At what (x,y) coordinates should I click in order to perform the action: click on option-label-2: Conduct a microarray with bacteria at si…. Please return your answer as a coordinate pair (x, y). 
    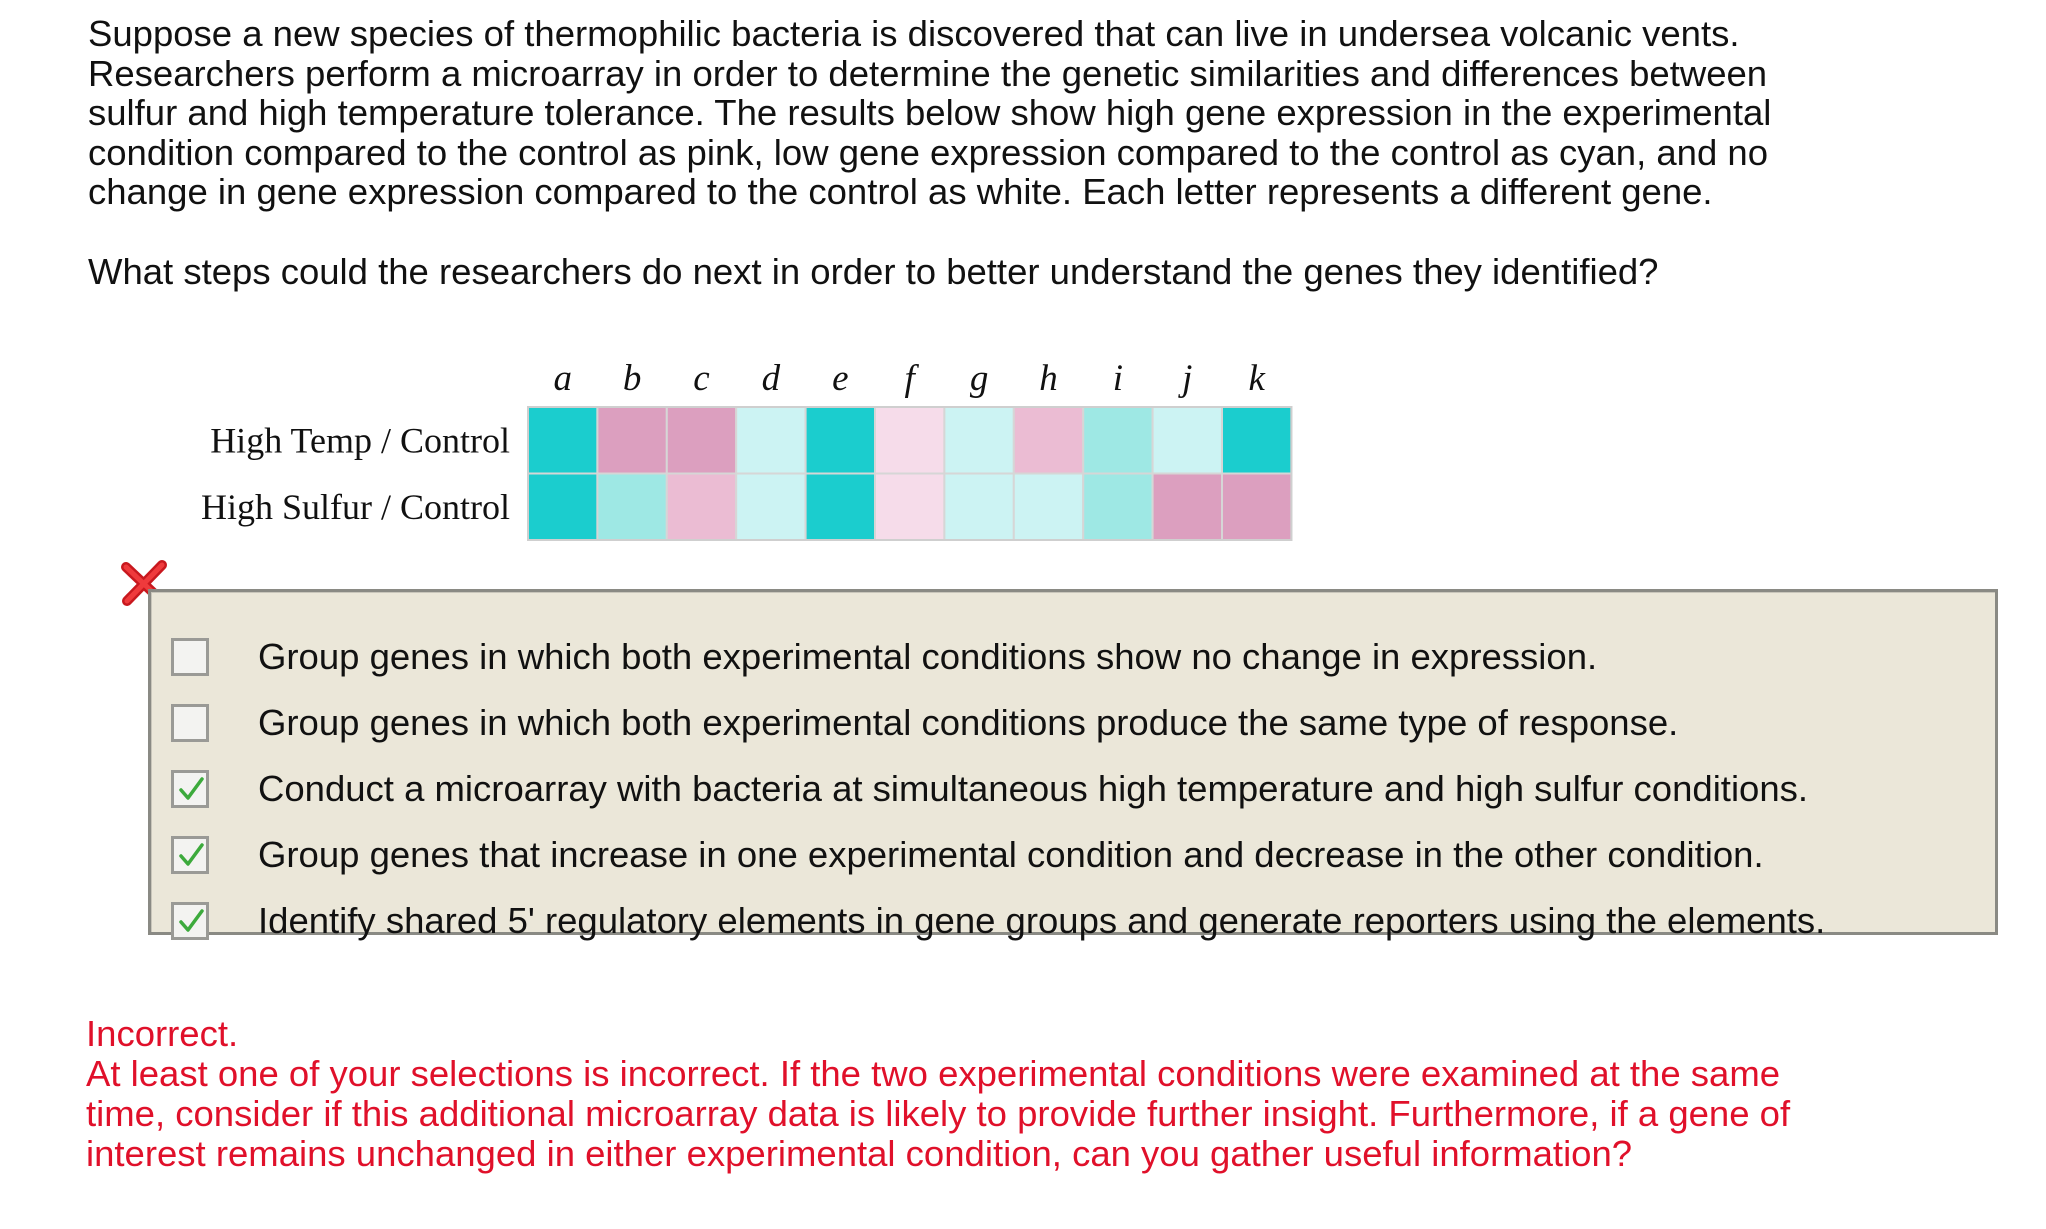
    Looking at the image, I should click on (1033, 788).